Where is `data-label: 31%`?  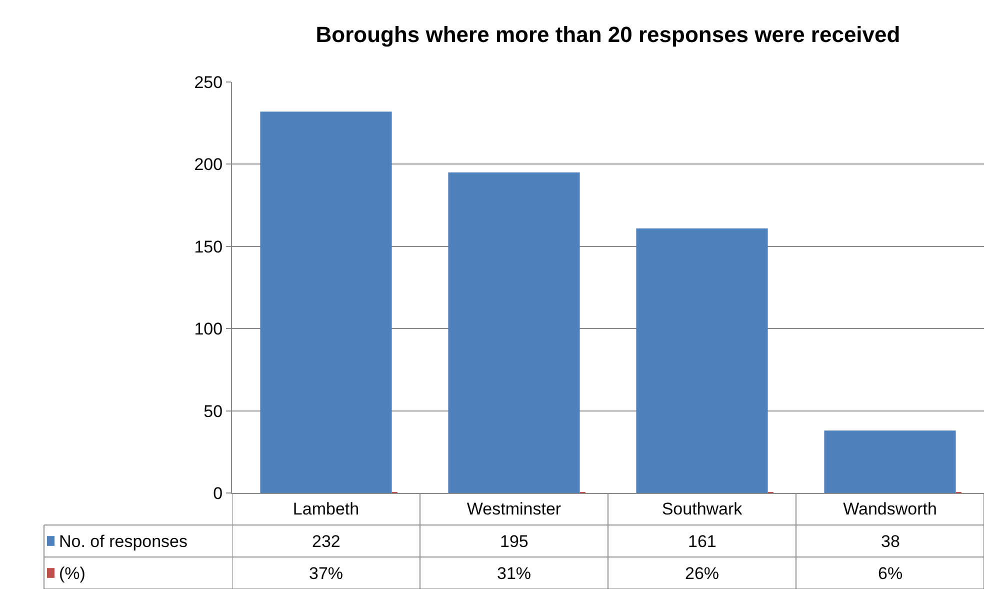 data-label: 31% is located at coordinates (514, 573).